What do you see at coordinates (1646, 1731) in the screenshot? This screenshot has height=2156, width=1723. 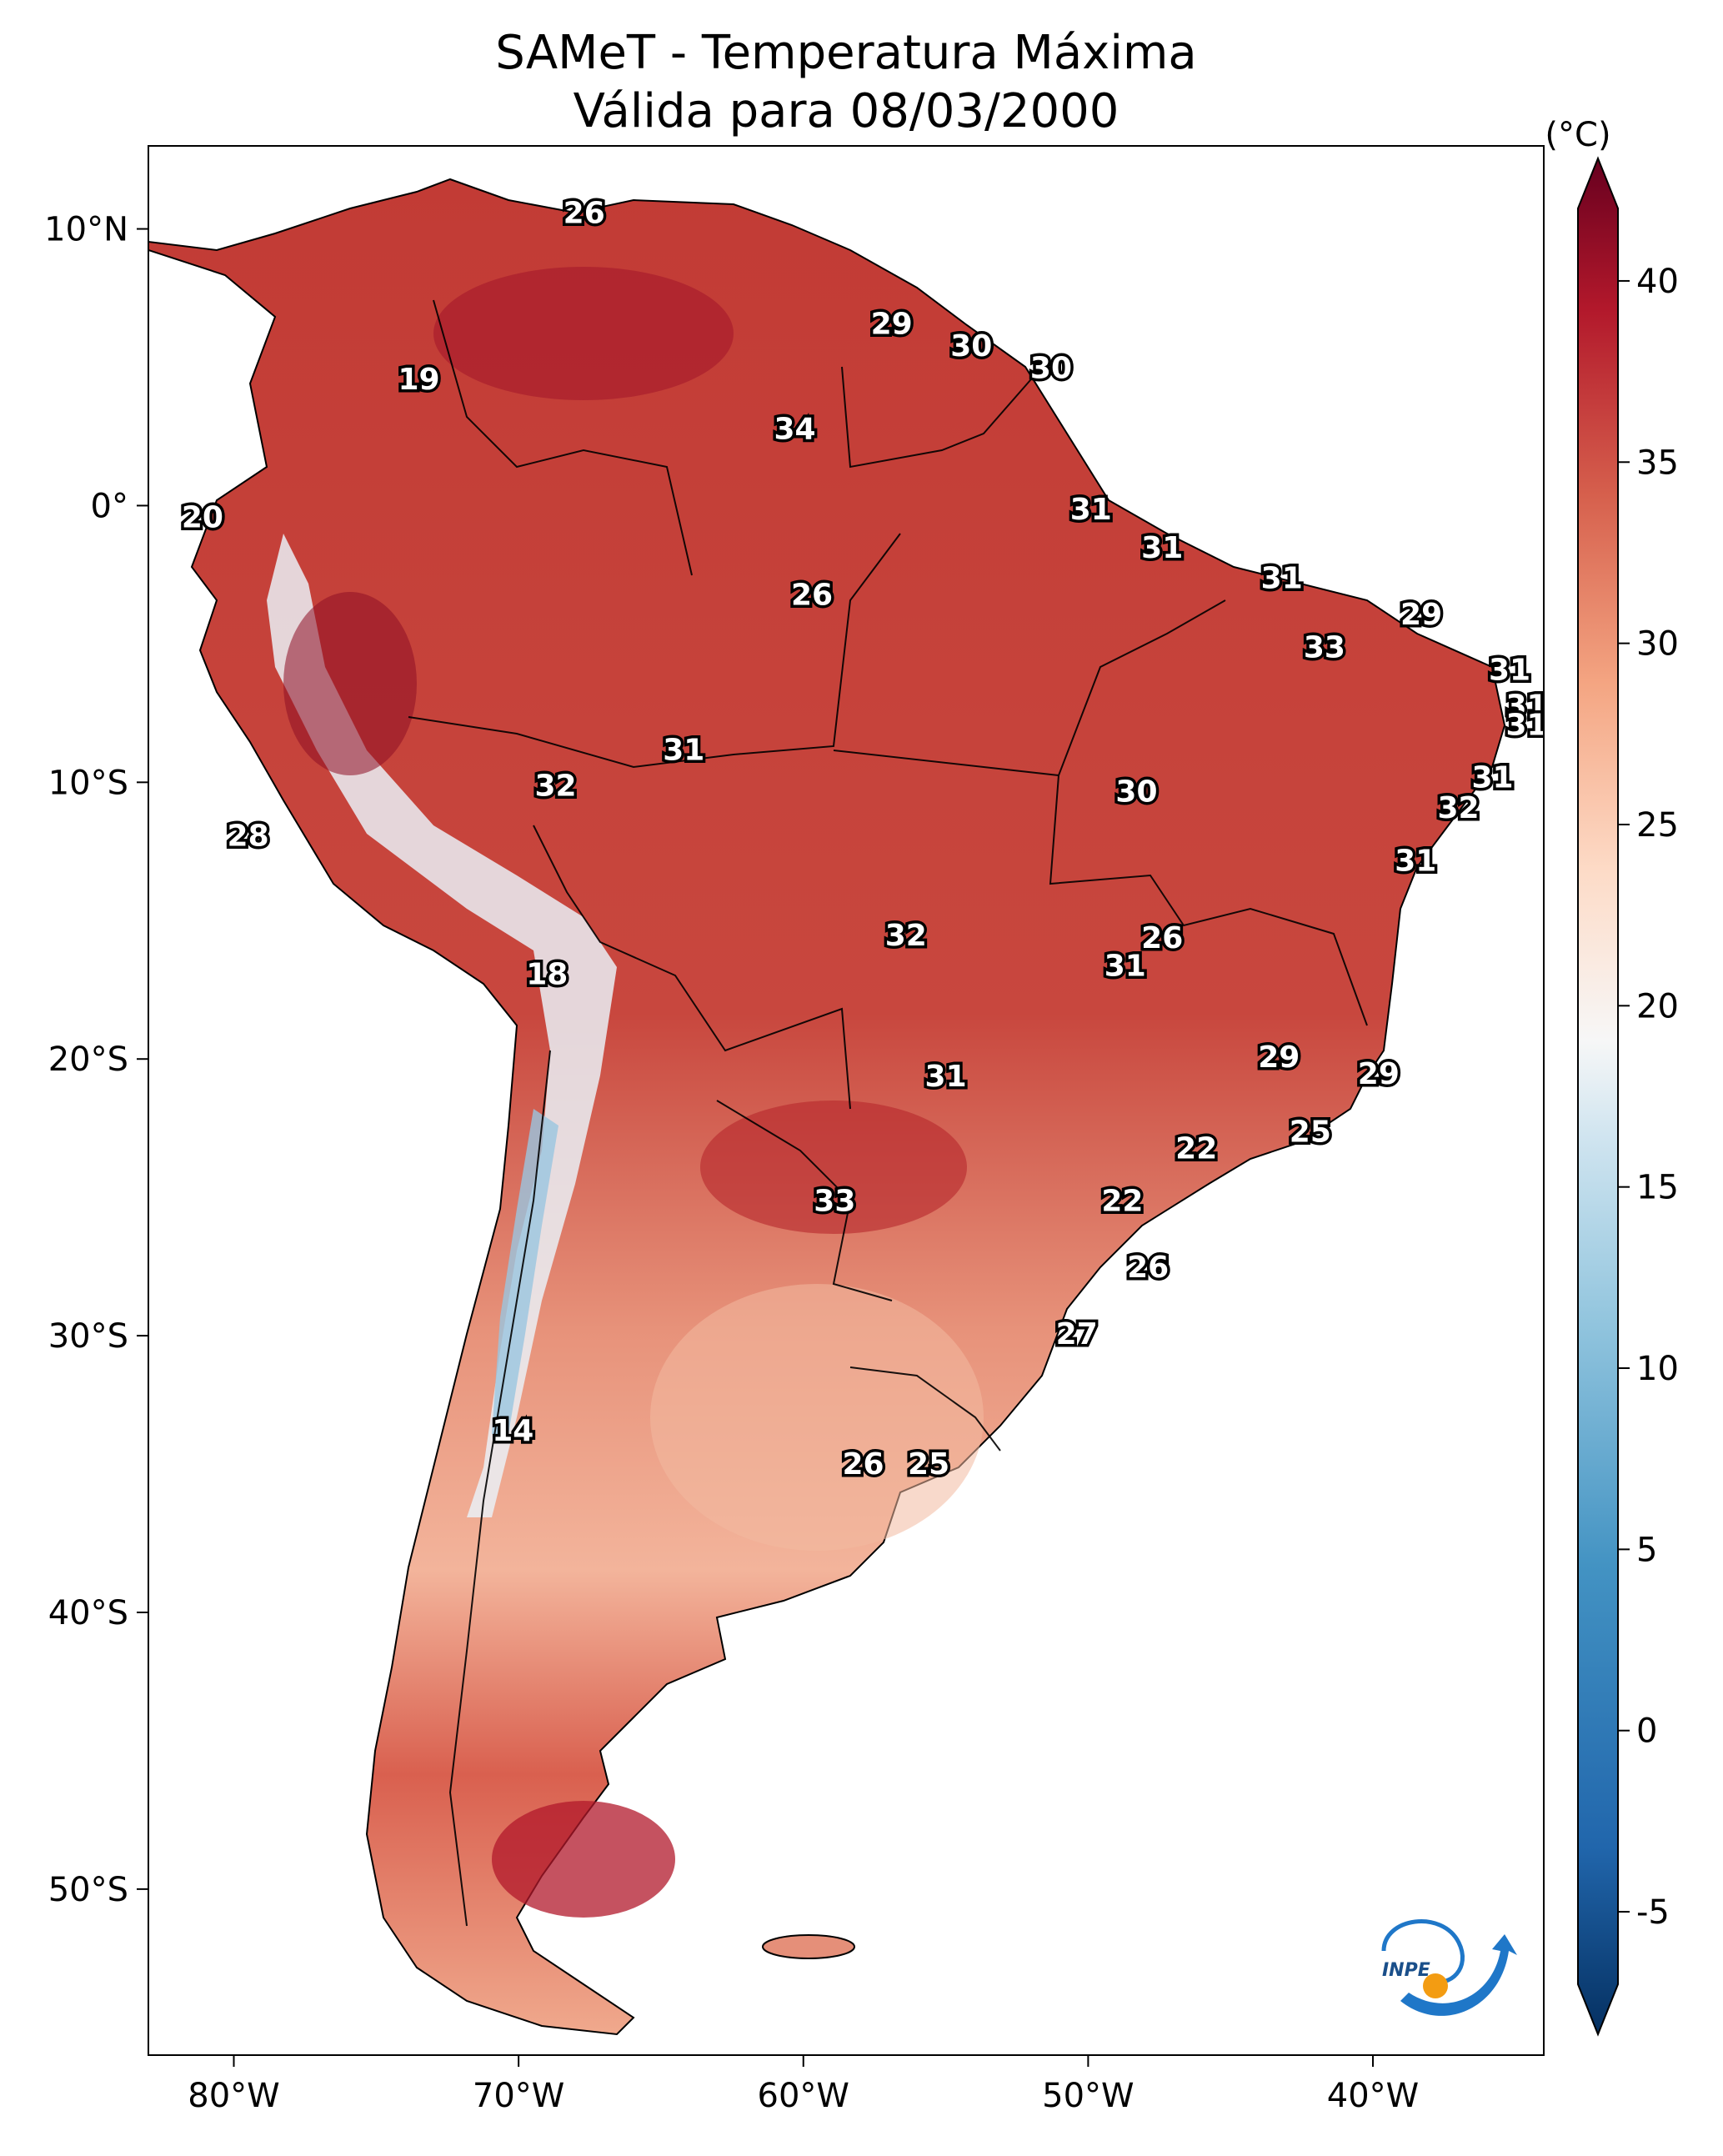 I see `colorbar-tick-label: 0` at bounding box center [1646, 1731].